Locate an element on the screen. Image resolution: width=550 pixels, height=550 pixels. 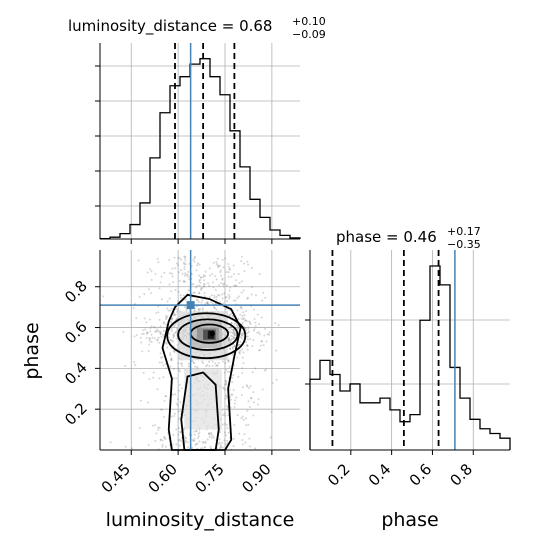
phase-minus: −0.35 is located at coordinates (464, 244).